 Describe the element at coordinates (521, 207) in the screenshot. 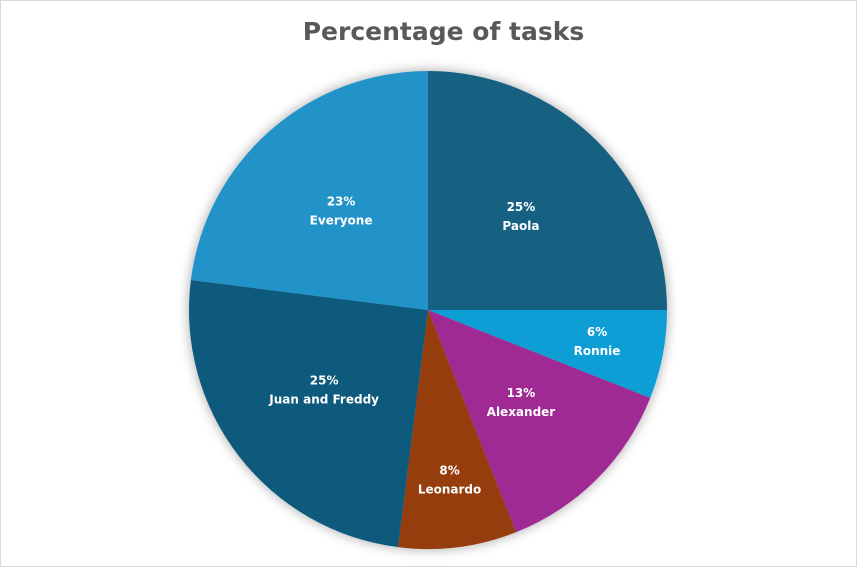

I see `data-label-percent-paola: 25%` at that location.